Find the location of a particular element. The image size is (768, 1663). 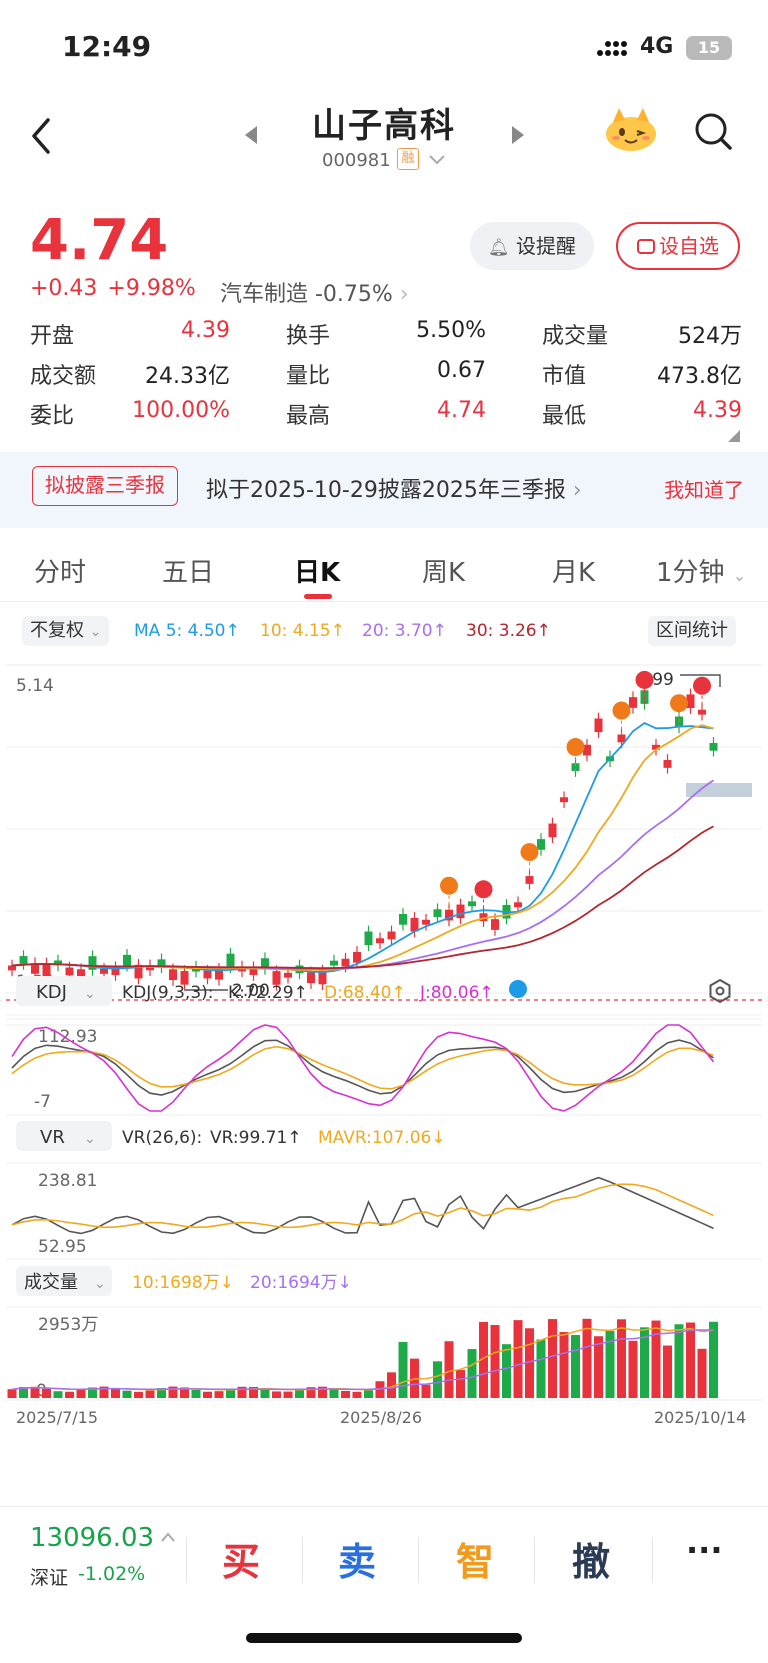

volume-ma-lines is located at coordinates (362, 1359).